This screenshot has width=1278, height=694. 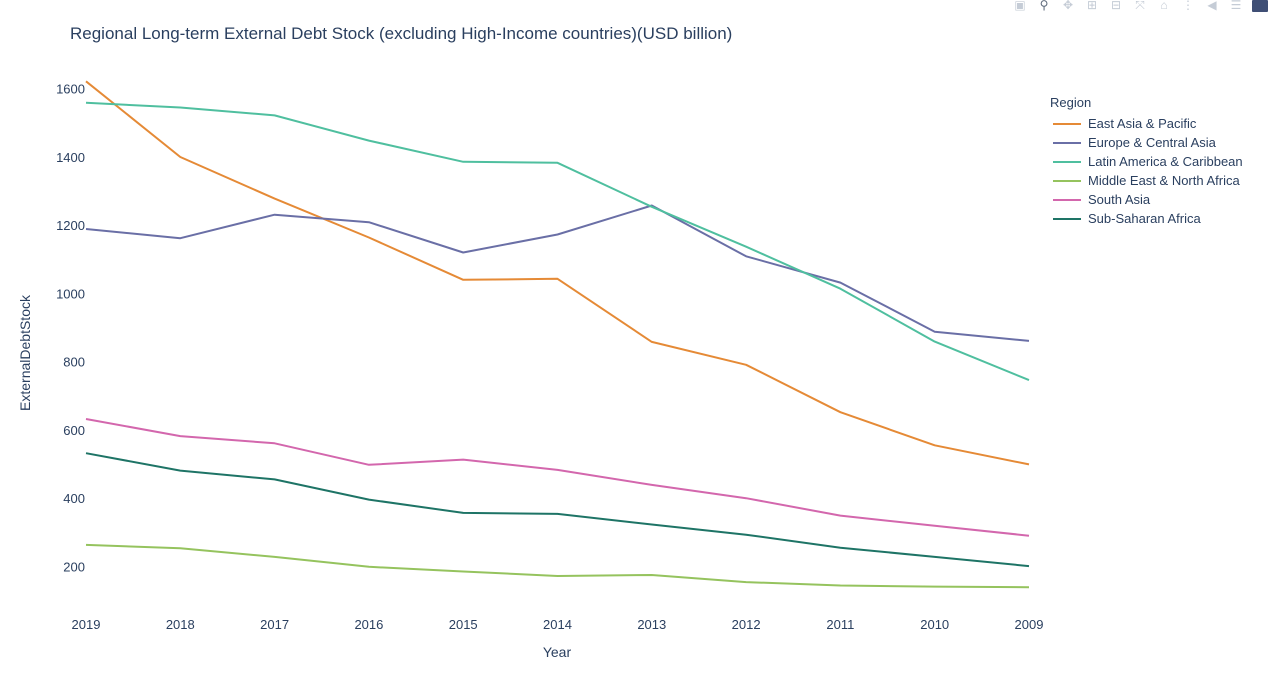 I want to click on legend-label: Latin America & Caribbean, so click(x=1165, y=161).